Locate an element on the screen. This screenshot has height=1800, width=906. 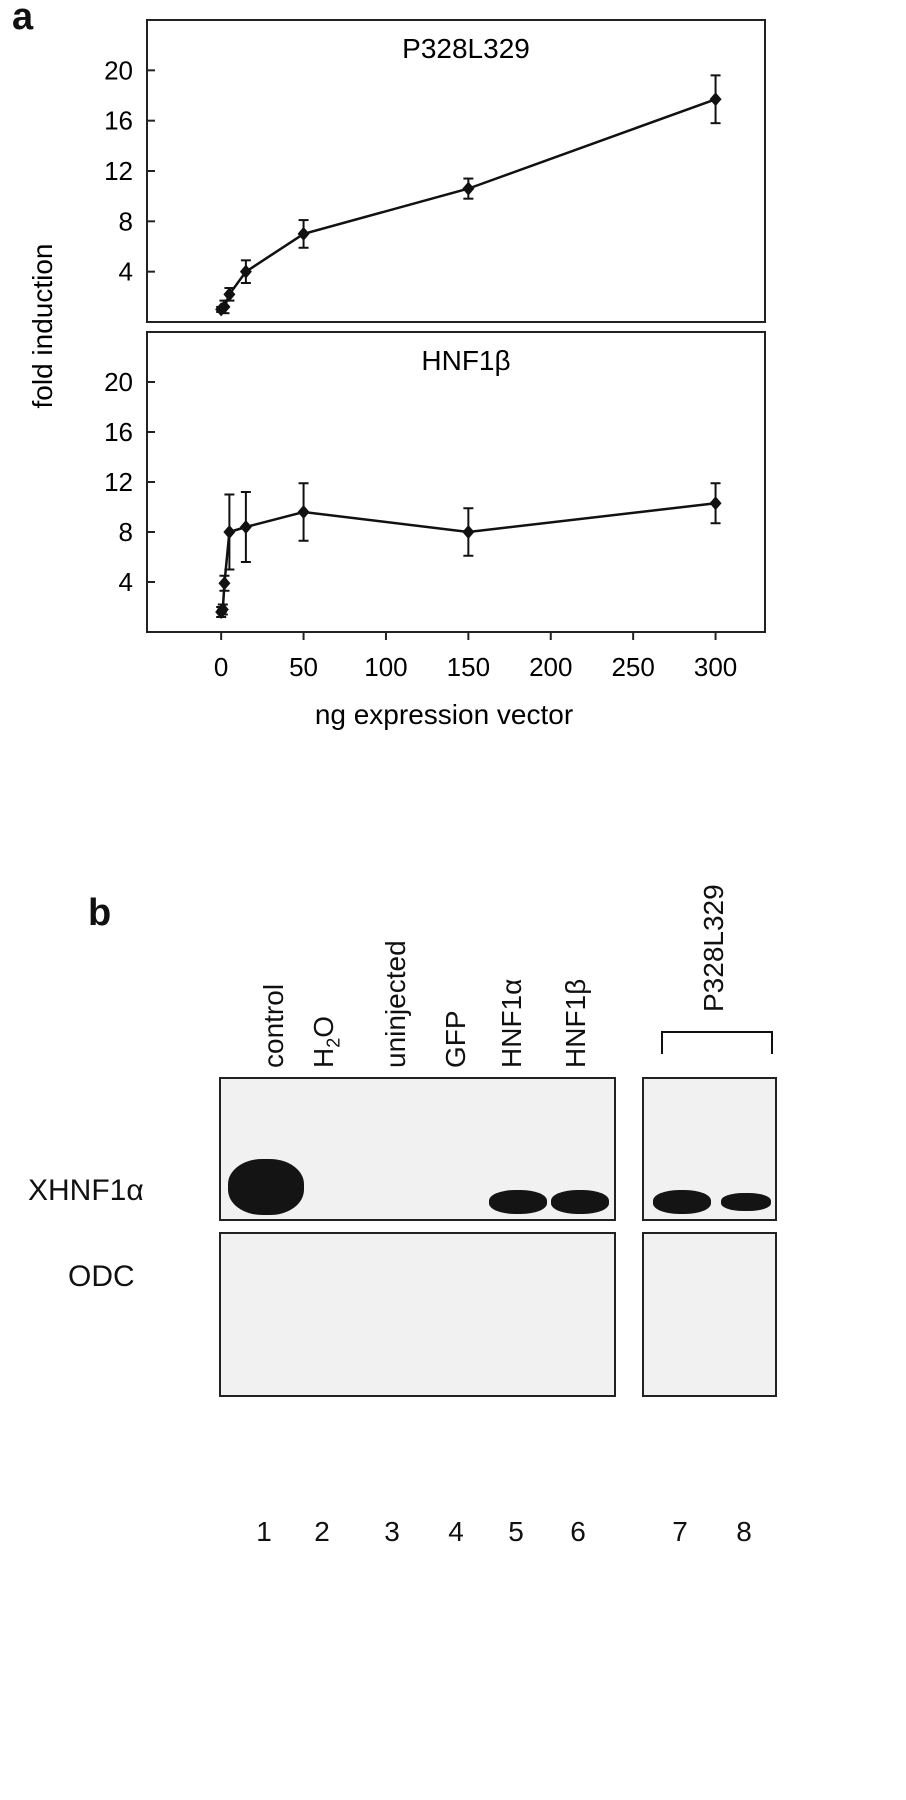
row-label-odc: ODC is located at coordinates (101, 1276).